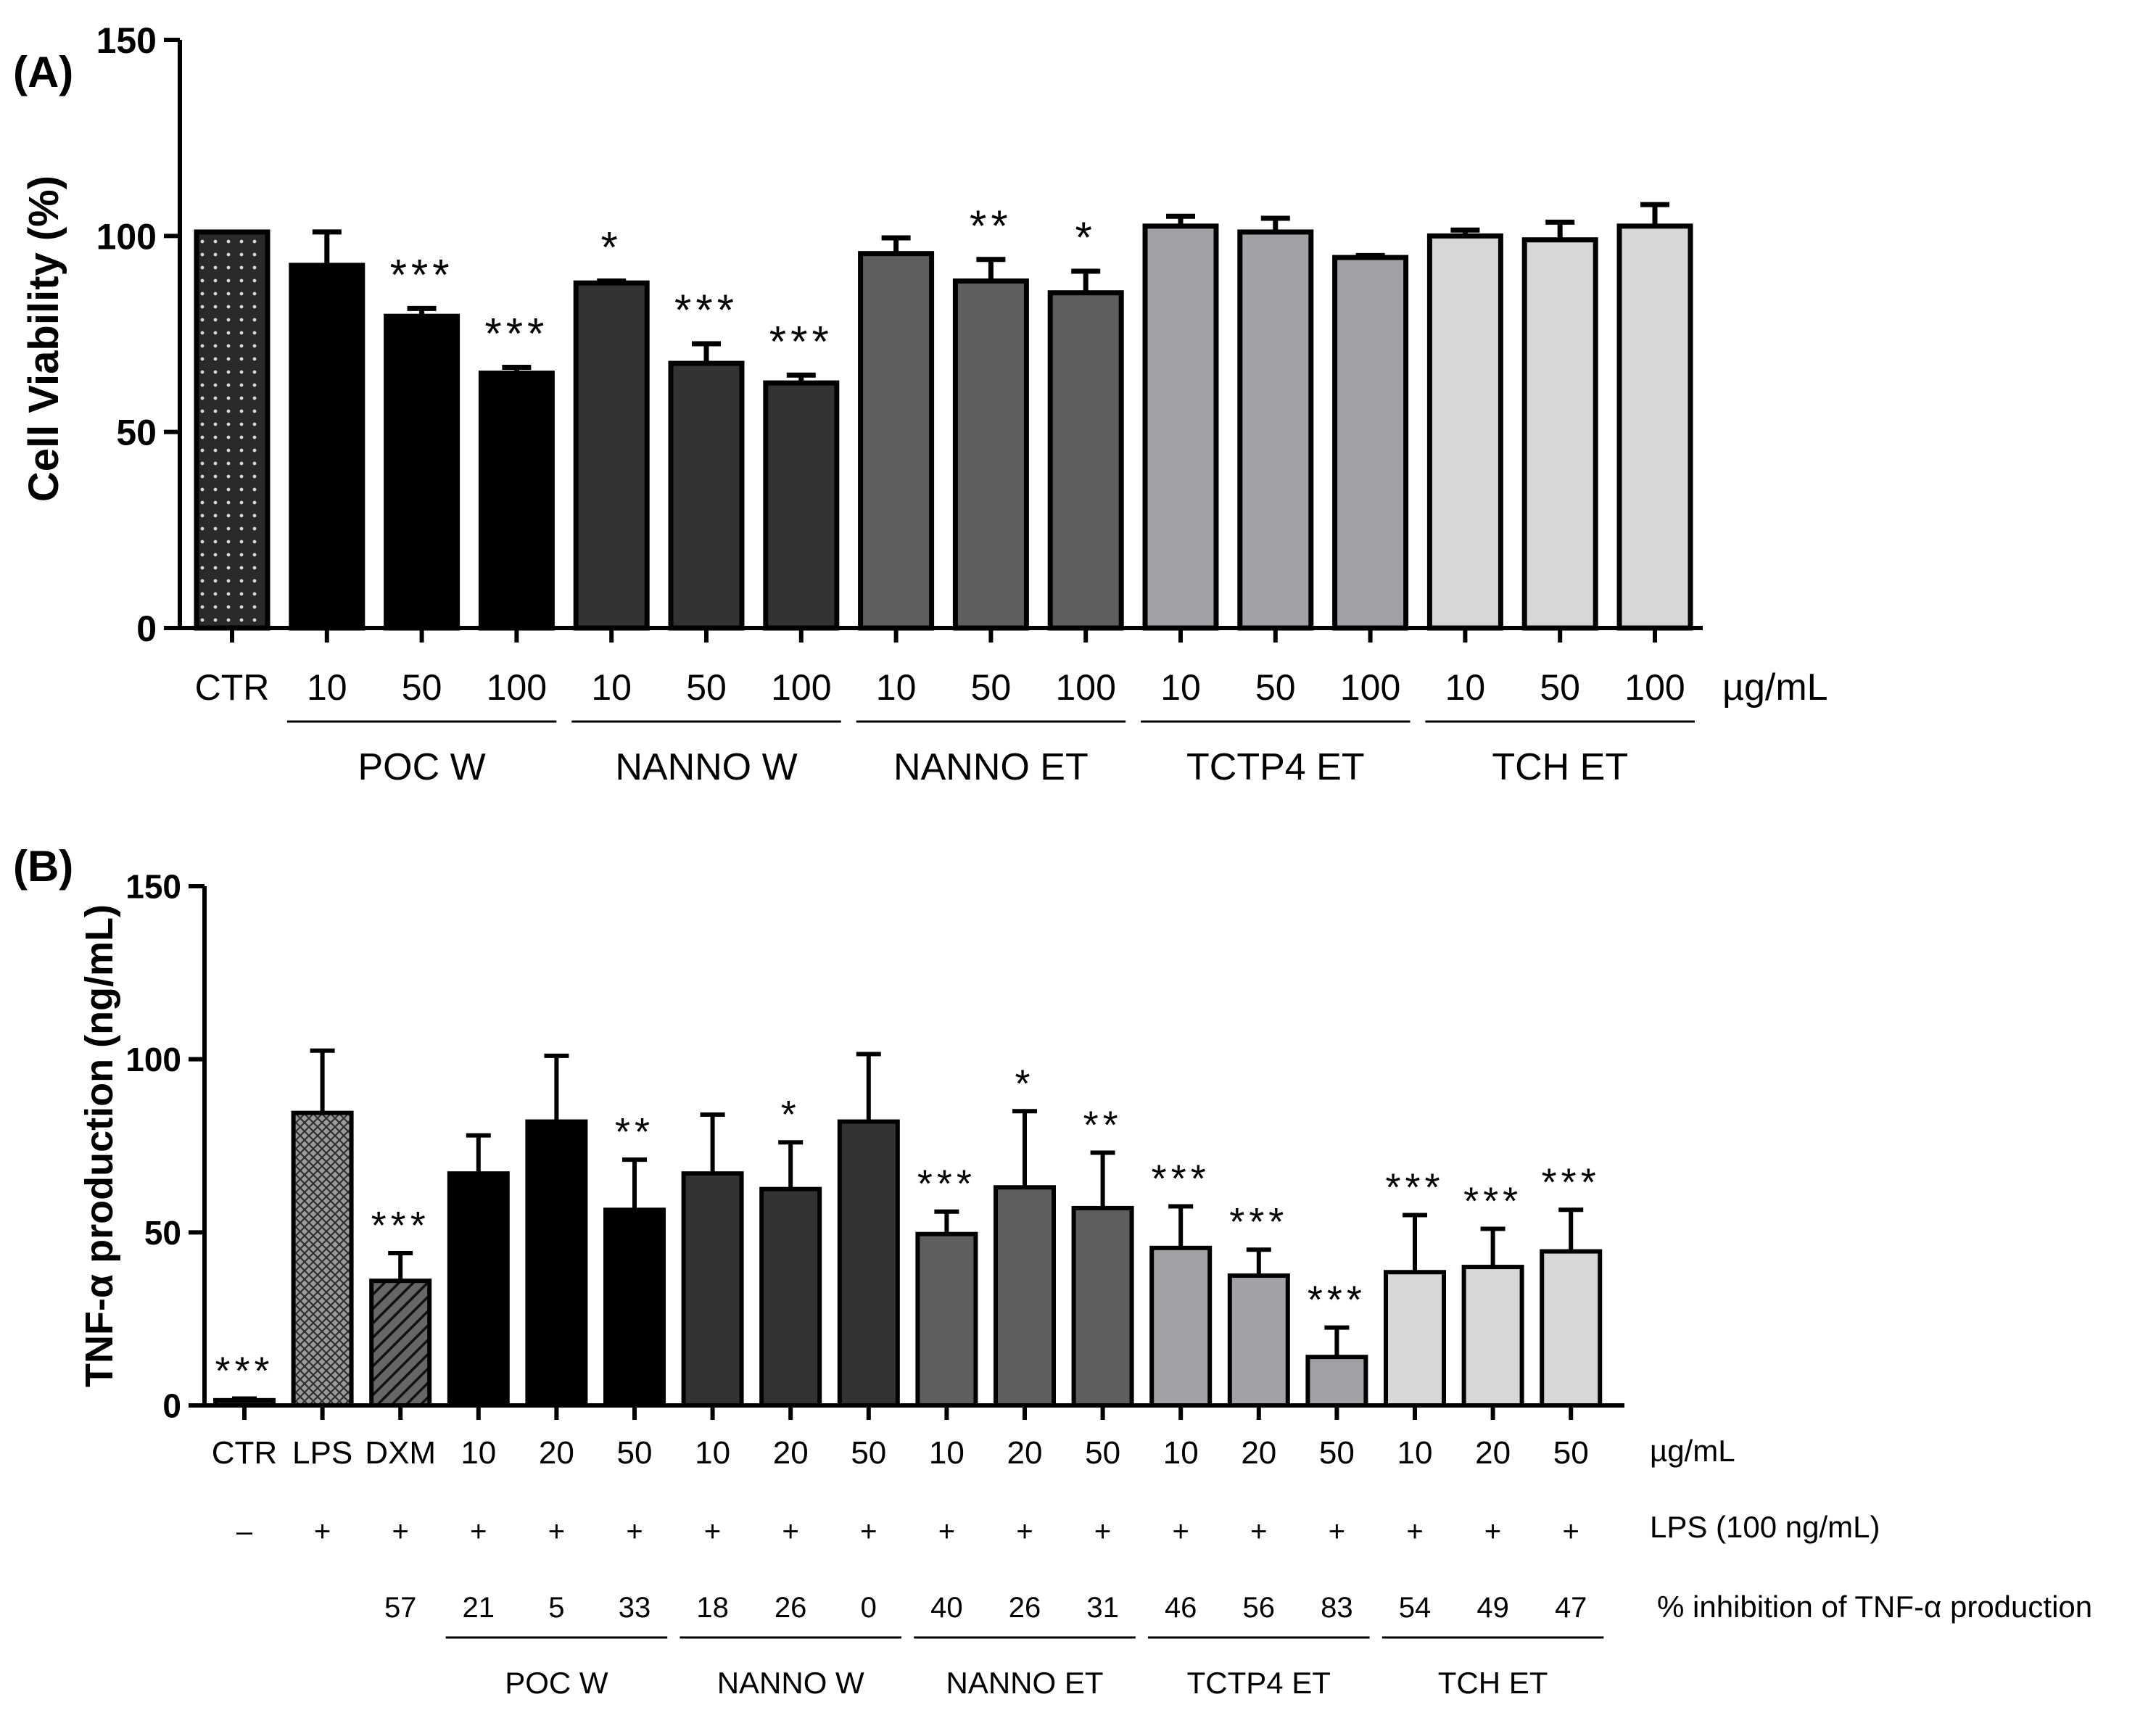  Describe the element at coordinates (244, 1532) in the screenshot. I see `lps-sign: –` at that location.